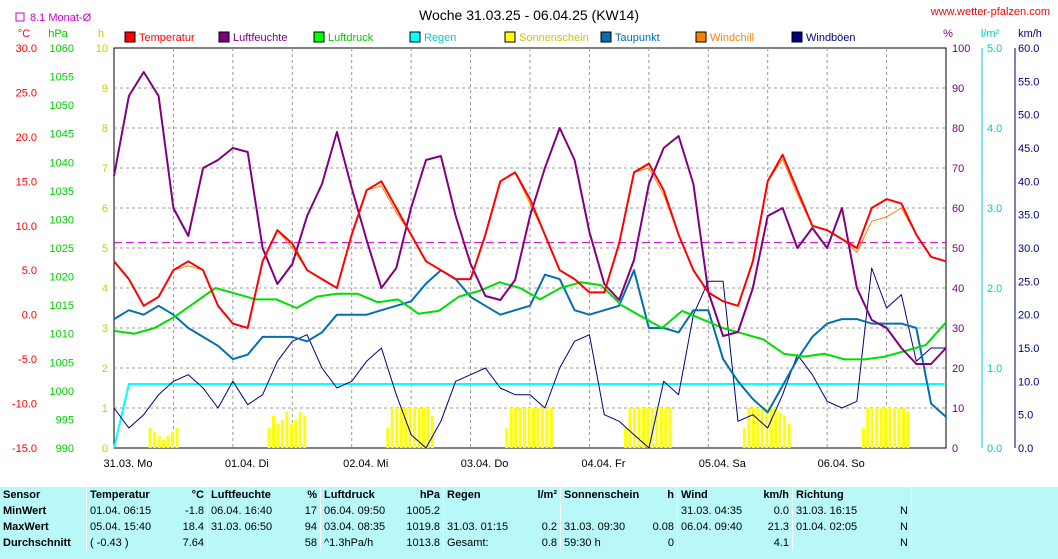  I want to click on axis-tick-label: 15.0, so click(1028, 349).